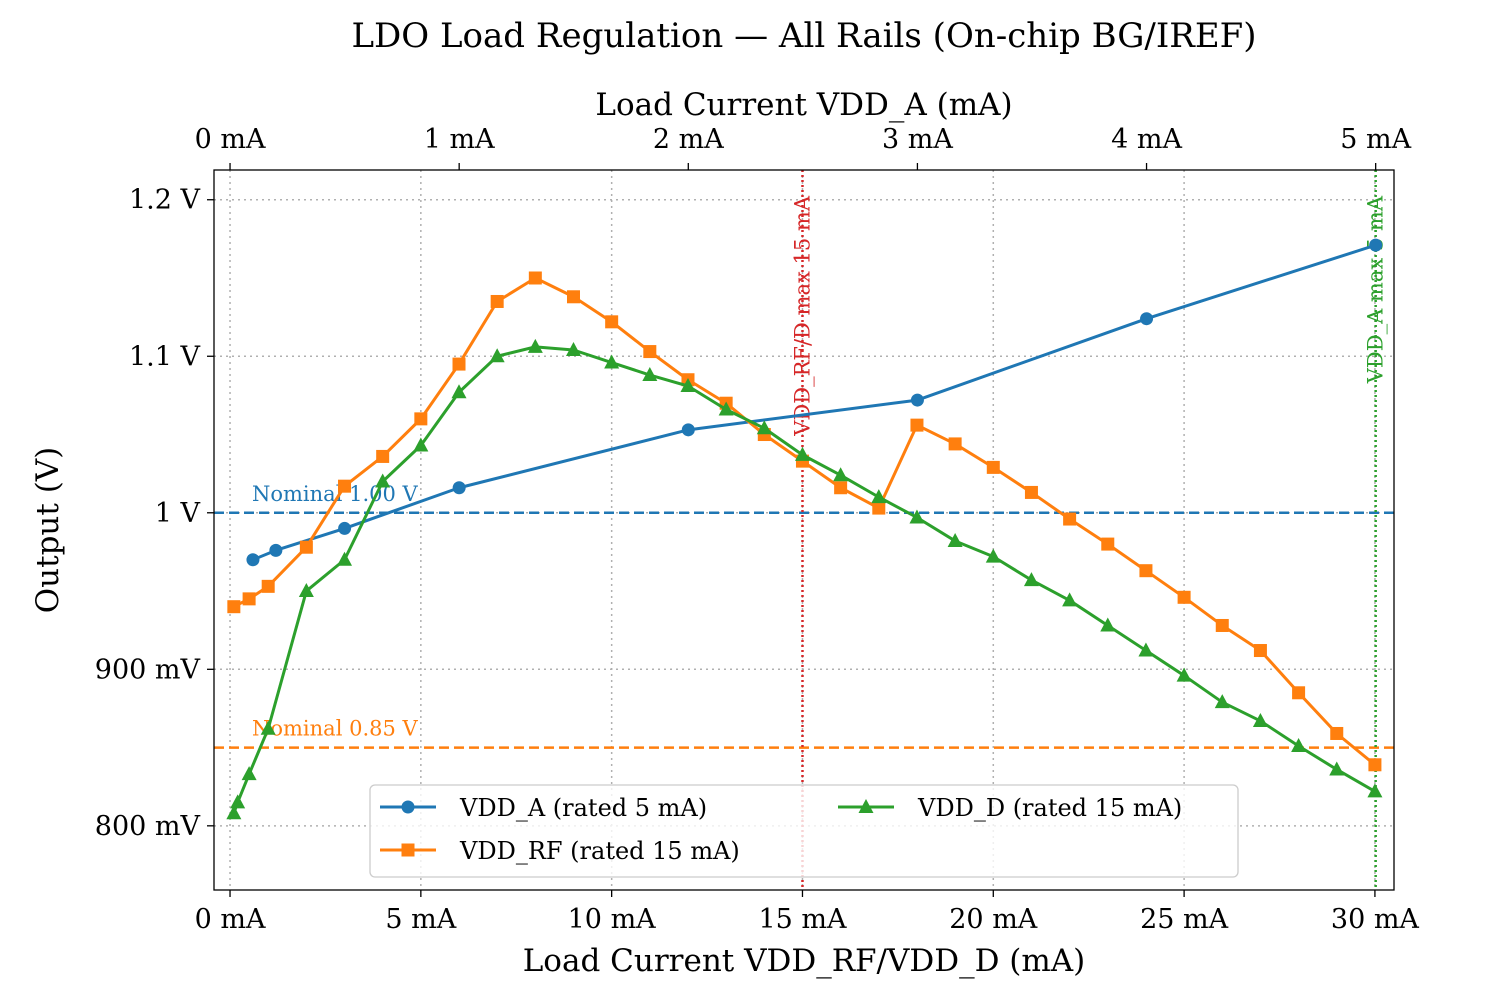 This screenshot has height=991, width=1486. Describe the element at coordinates (335, 729) in the screenshot. I see `nominal-line-label: Nominal 0.85 V` at that location.